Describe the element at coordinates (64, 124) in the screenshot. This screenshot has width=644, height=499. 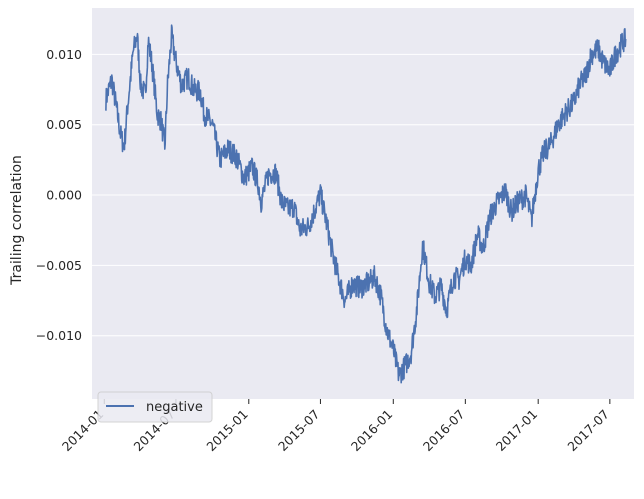
I see `y-tick-label: 0.005` at that location.